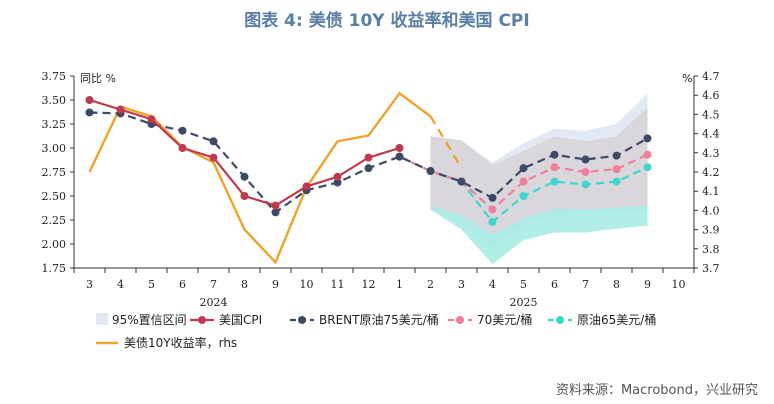 Image resolution: width=774 pixels, height=404 pixels. What do you see at coordinates (585, 284) in the screenshot?
I see `x-tick-label: 7` at bounding box center [585, 284].